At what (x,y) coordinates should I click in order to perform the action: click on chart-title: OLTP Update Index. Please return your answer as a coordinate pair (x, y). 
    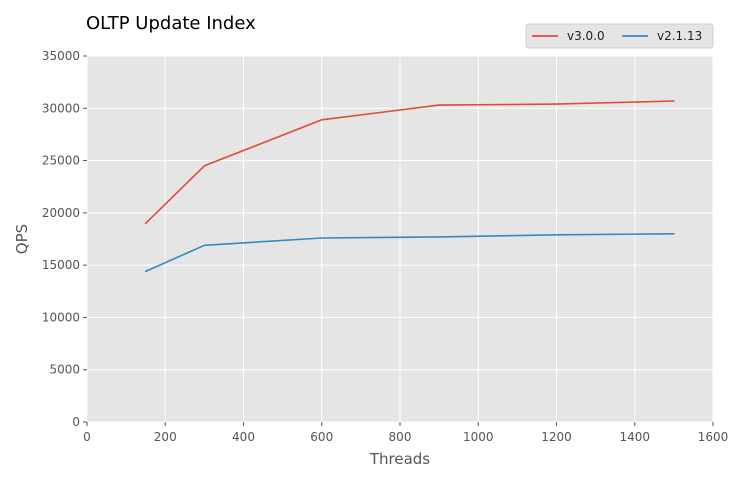
    Looking at the image, I should click on (171, 23).